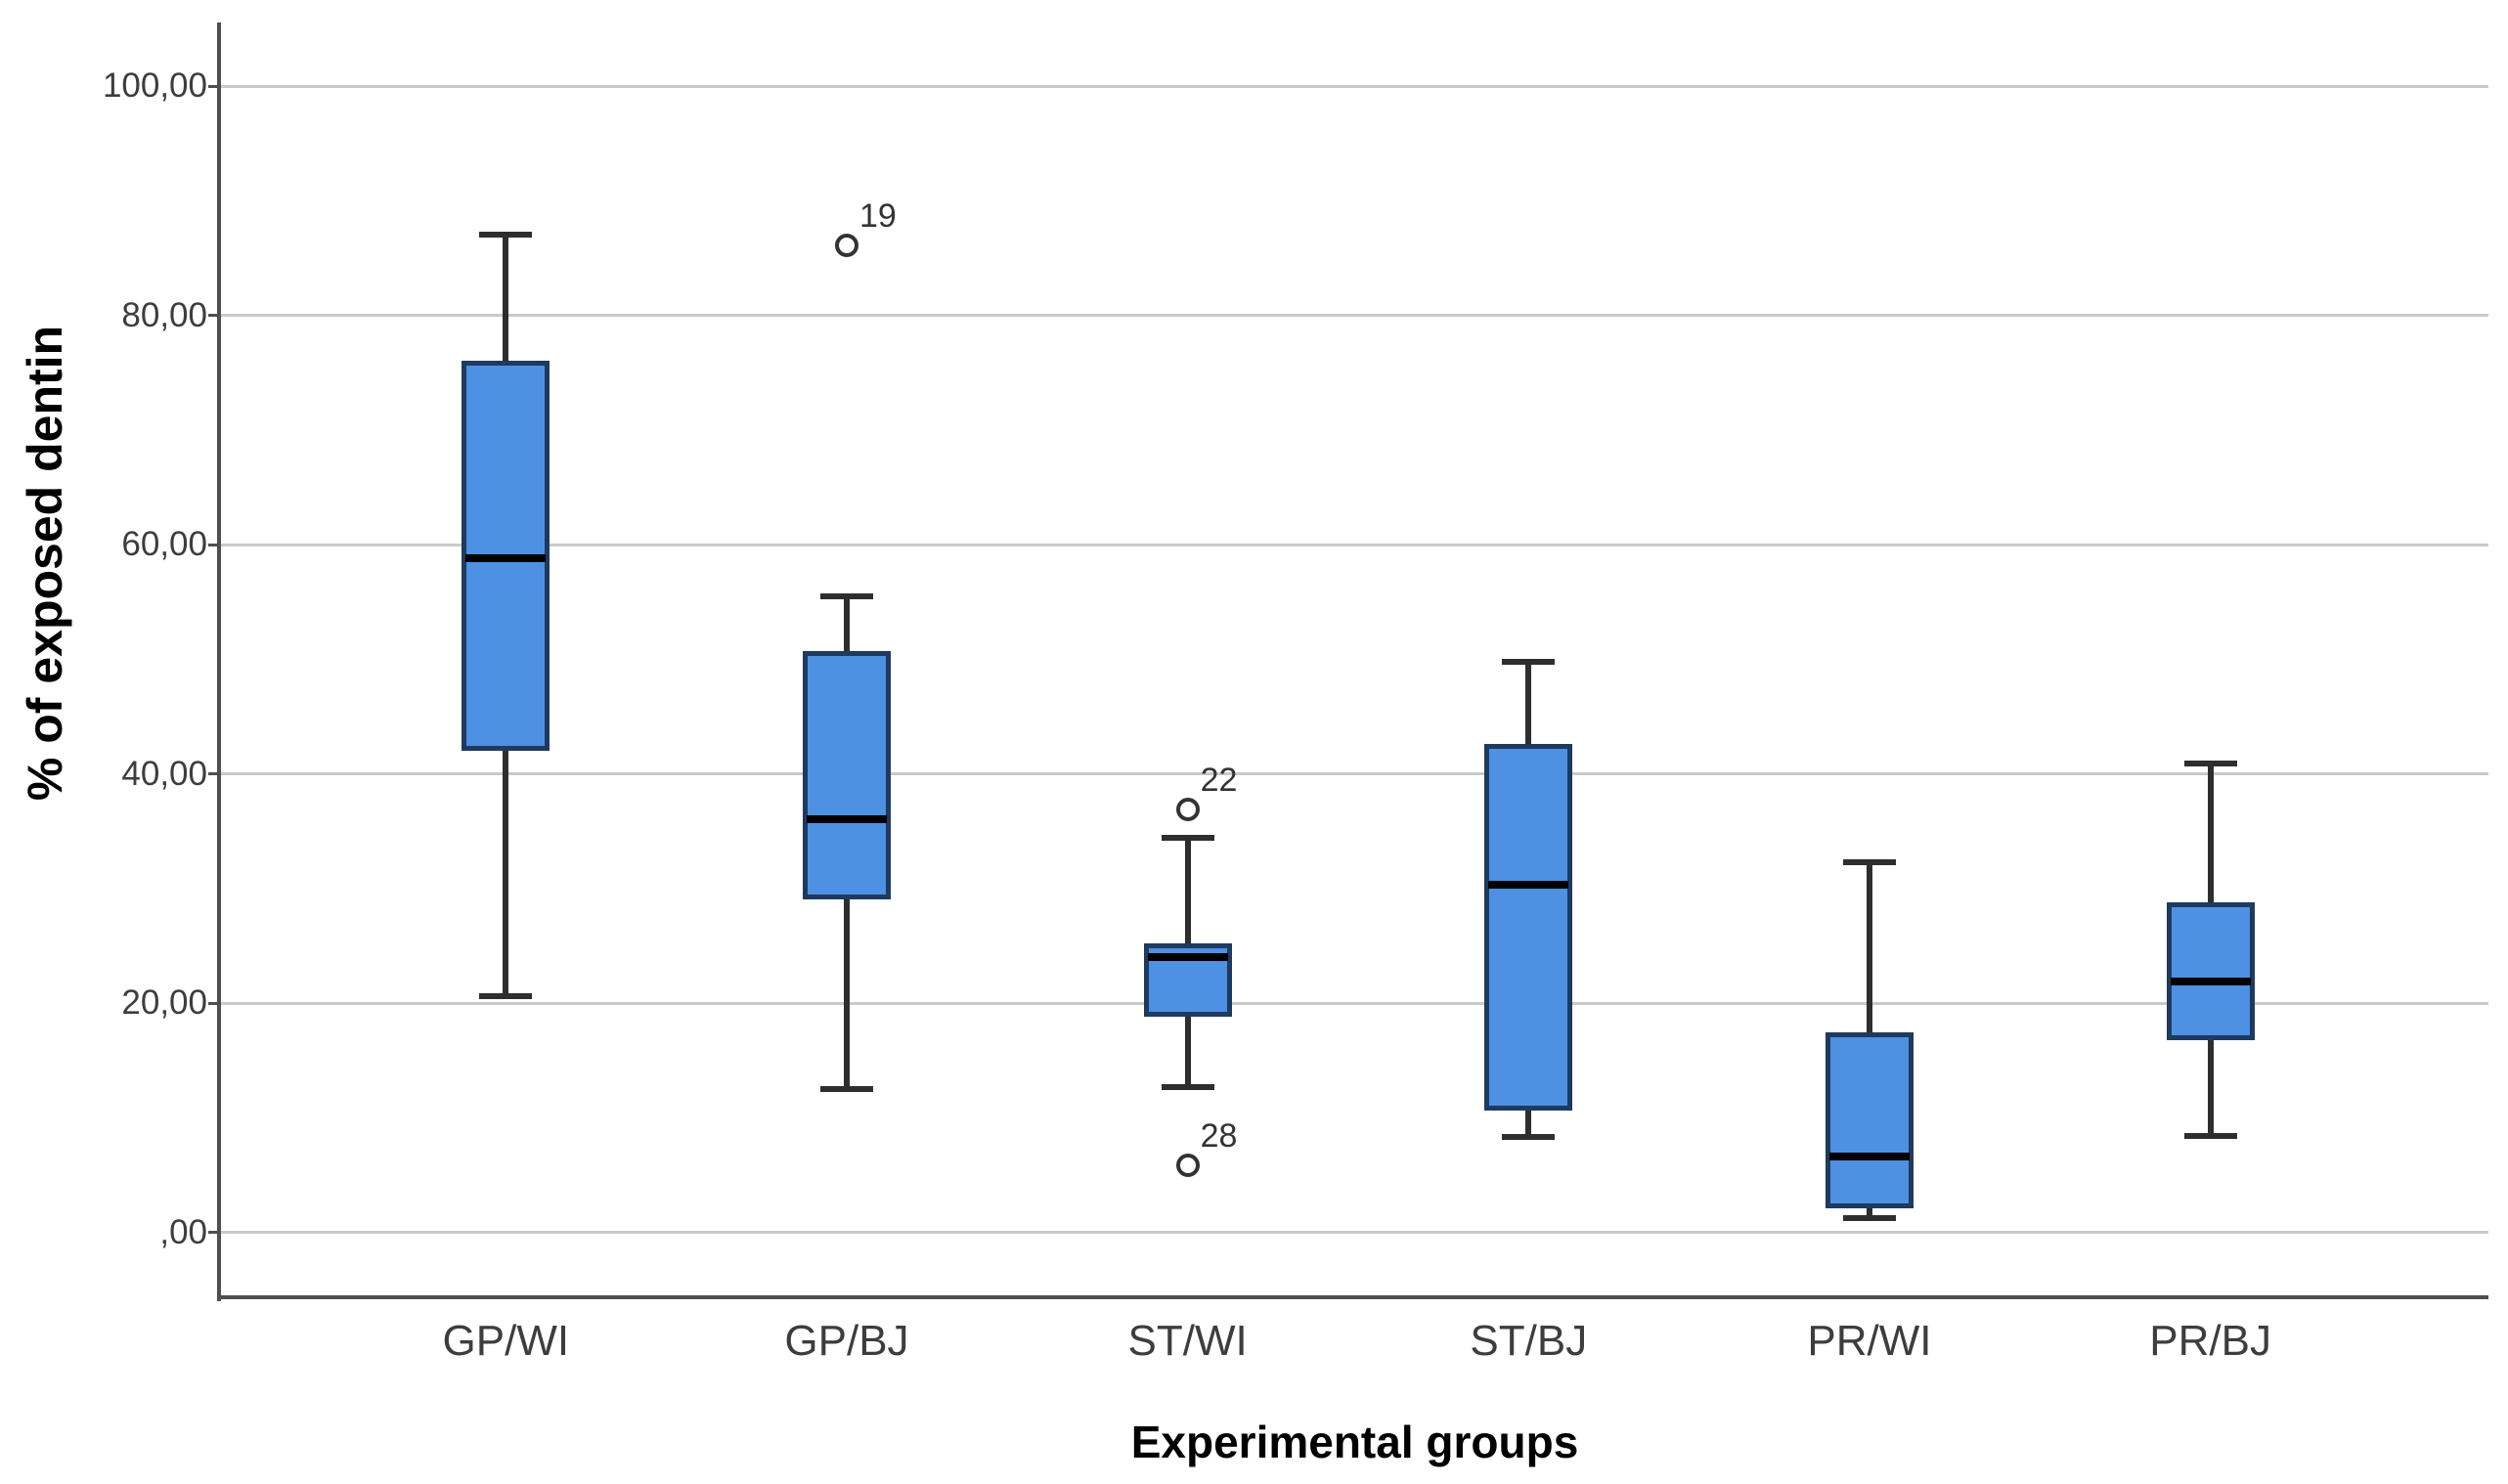 This screenshot has width=2508, height=1484. Describe the element at coordinates (1352, 1297) in the screenshot. I see `x-axis-line` at that location.